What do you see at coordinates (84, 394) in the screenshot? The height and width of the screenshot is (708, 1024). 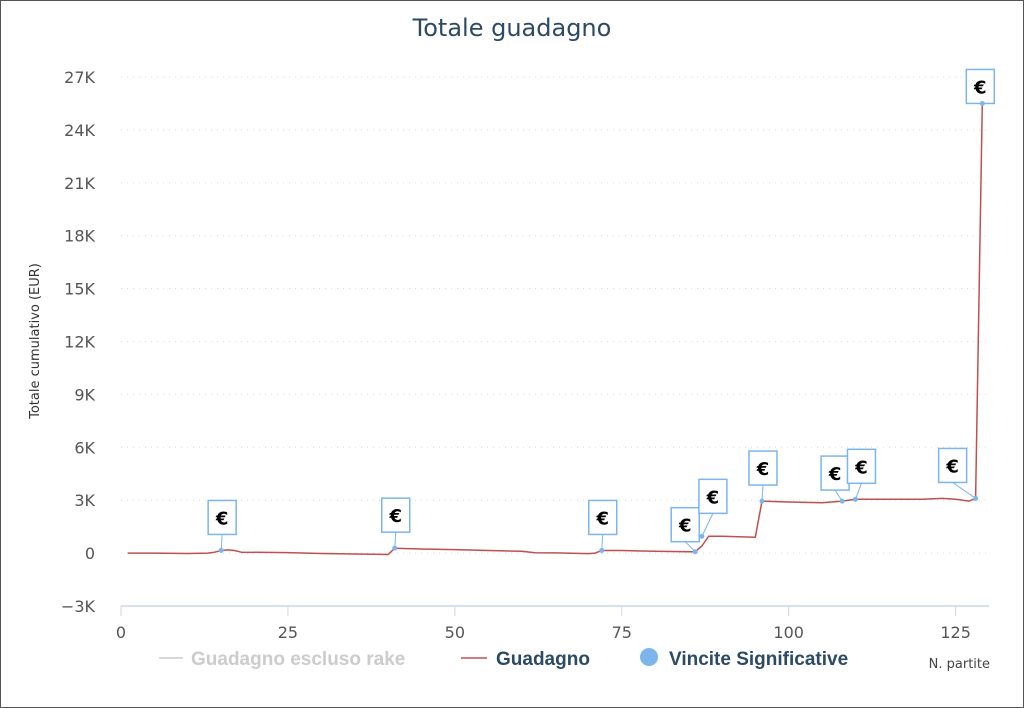 I see `y-tick-label: 9K` at bounding box center [84, 394].